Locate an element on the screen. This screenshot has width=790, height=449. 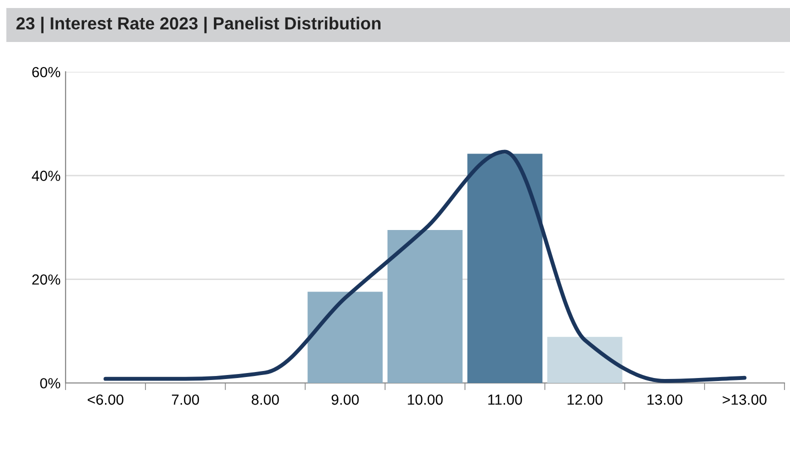
x-tick-label: 8.00 is located at coordinates (265, 399).